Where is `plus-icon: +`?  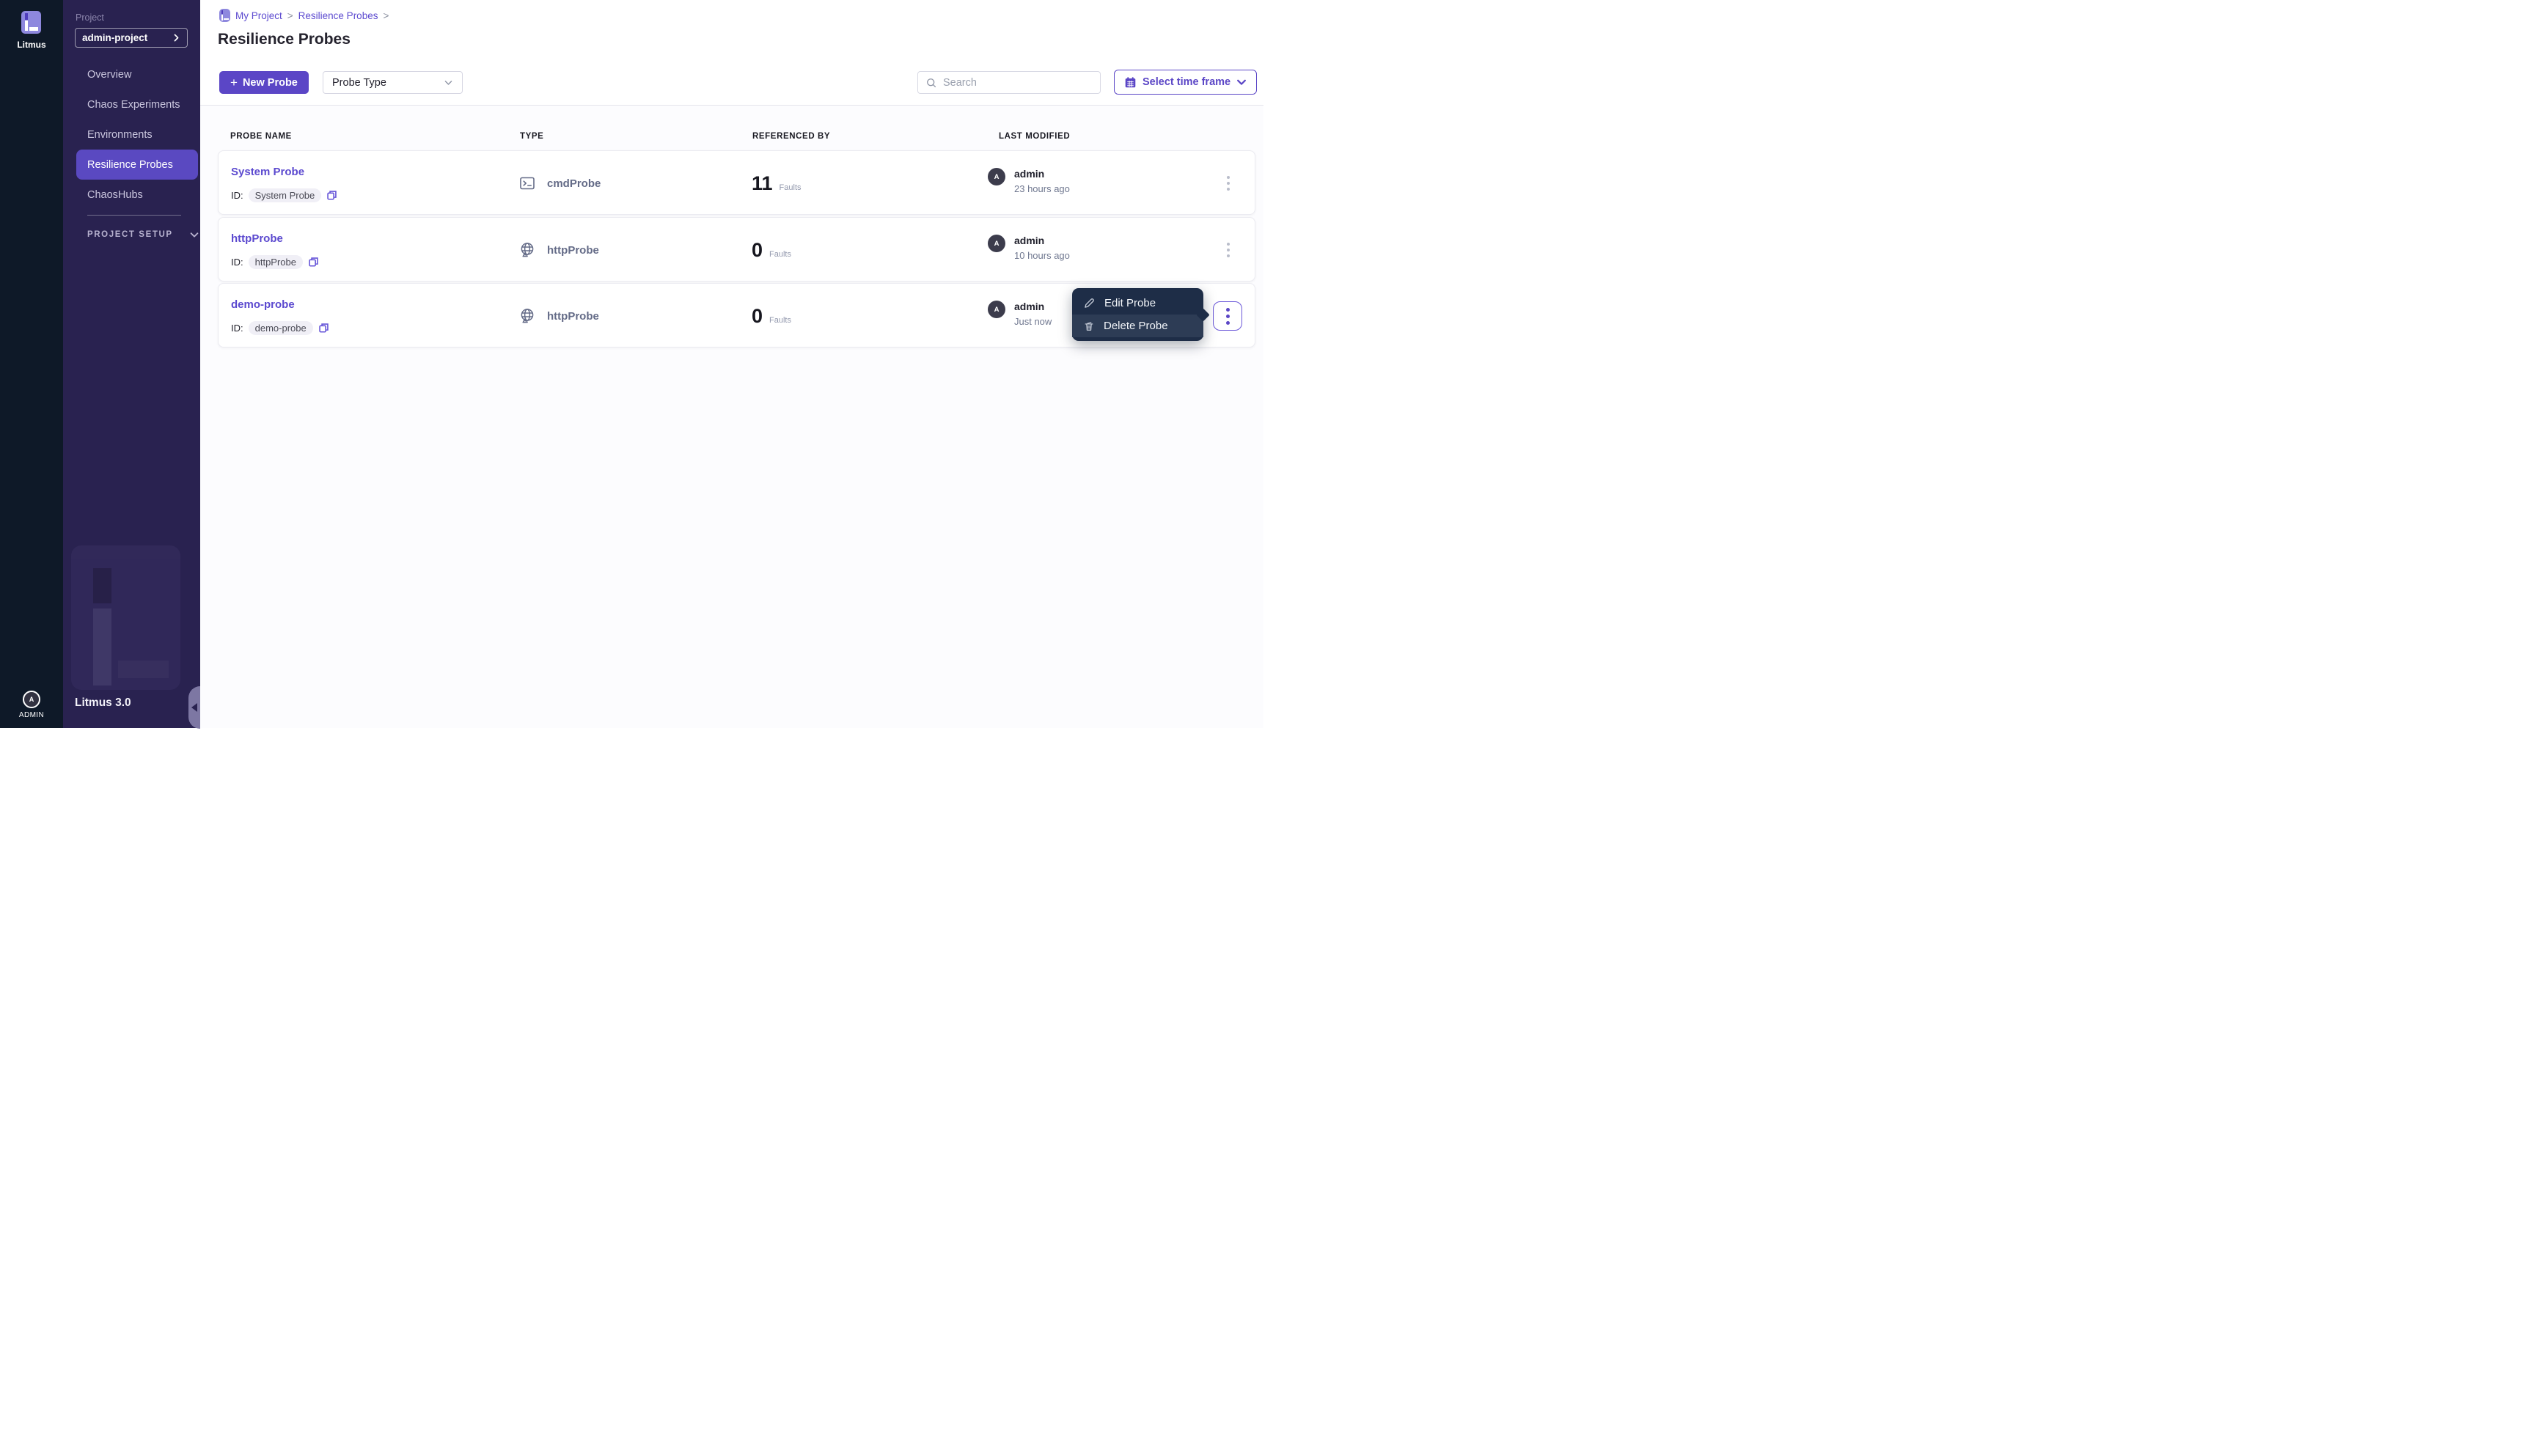 plus-icon: + is located at coordinates (234, 82).